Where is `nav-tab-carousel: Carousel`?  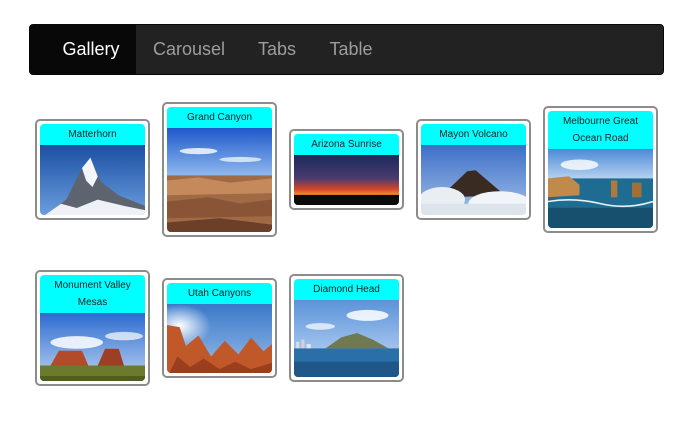
nav-tab-carousel: Carousel is located at coordinates (189, 49).